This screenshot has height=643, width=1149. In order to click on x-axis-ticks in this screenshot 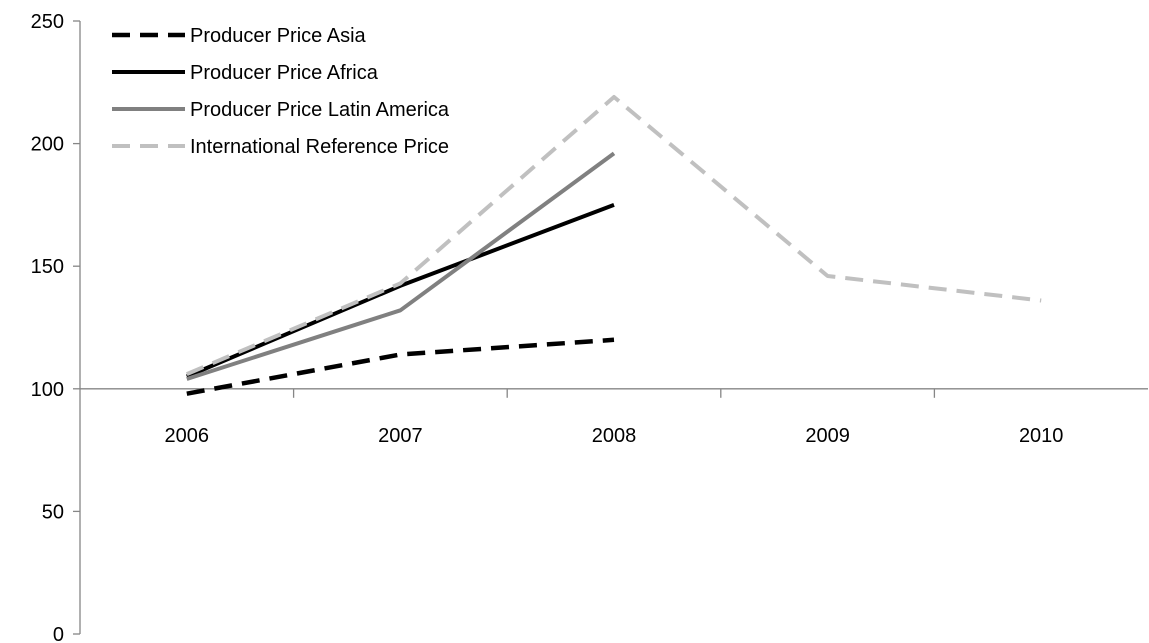, I will do `click(614, 393)`.